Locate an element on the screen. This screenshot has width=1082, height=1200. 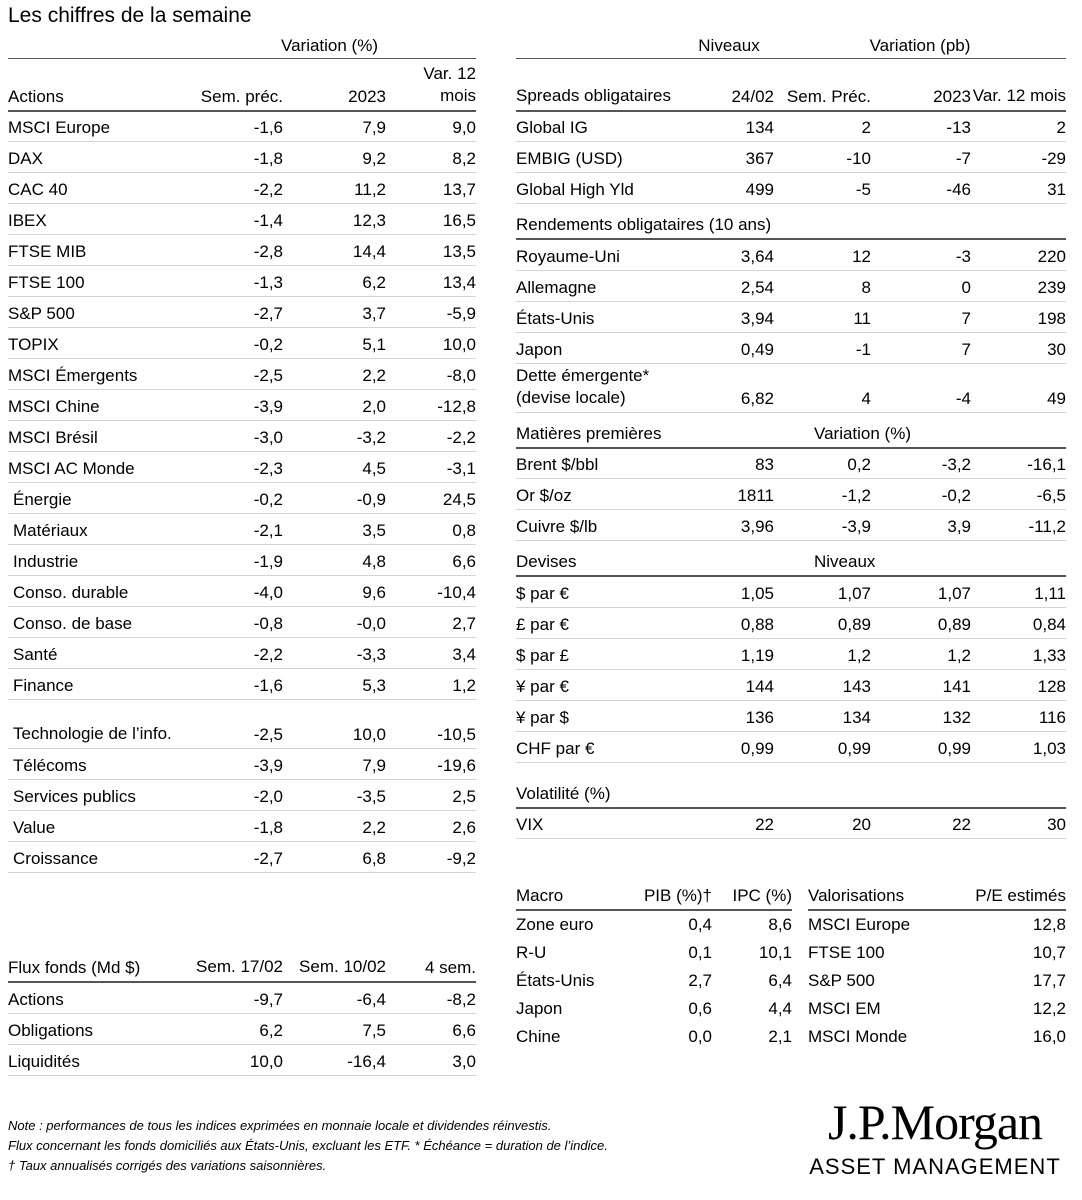
row-value: 128 is located at coordinates (1019, 685).